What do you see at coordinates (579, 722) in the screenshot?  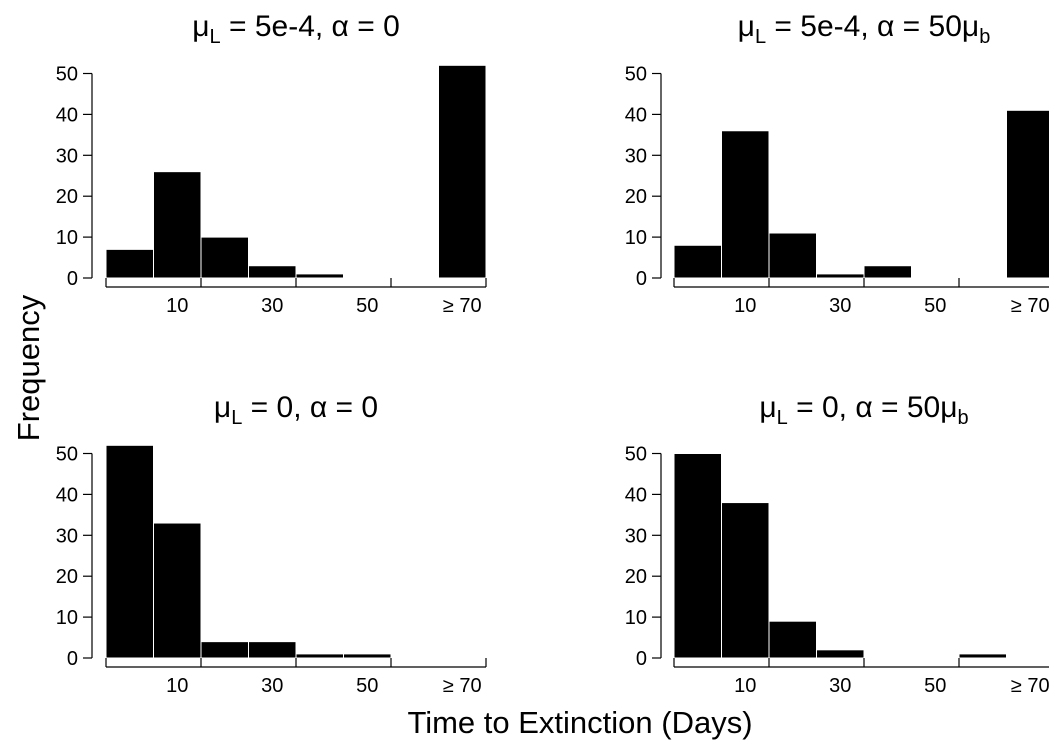 I see `x-axis-title: Time to Extinction (Days)` at bounding box center [579, 722].